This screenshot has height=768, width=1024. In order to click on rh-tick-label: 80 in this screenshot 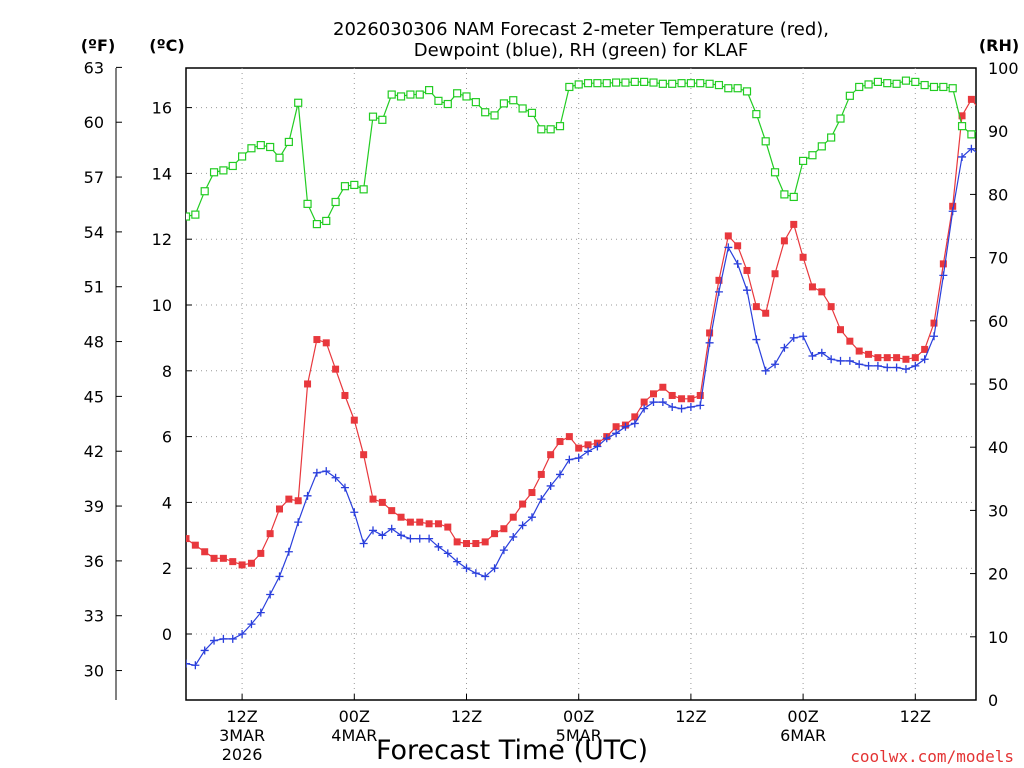, I will do `click(998, 194)`.